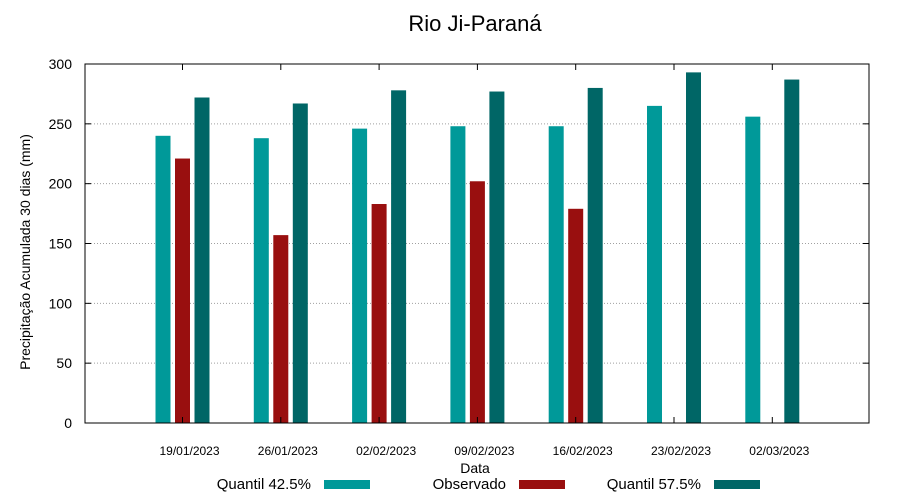 The image size is (900, 500). I want to click on x-tick-label: 02/03/2023, so click(779, 451).